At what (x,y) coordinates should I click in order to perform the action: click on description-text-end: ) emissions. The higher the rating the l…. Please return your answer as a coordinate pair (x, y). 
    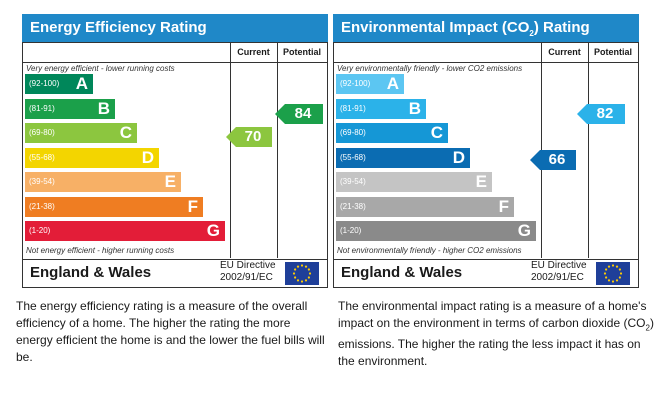
    Looking at the image, I should click on (496, 342).